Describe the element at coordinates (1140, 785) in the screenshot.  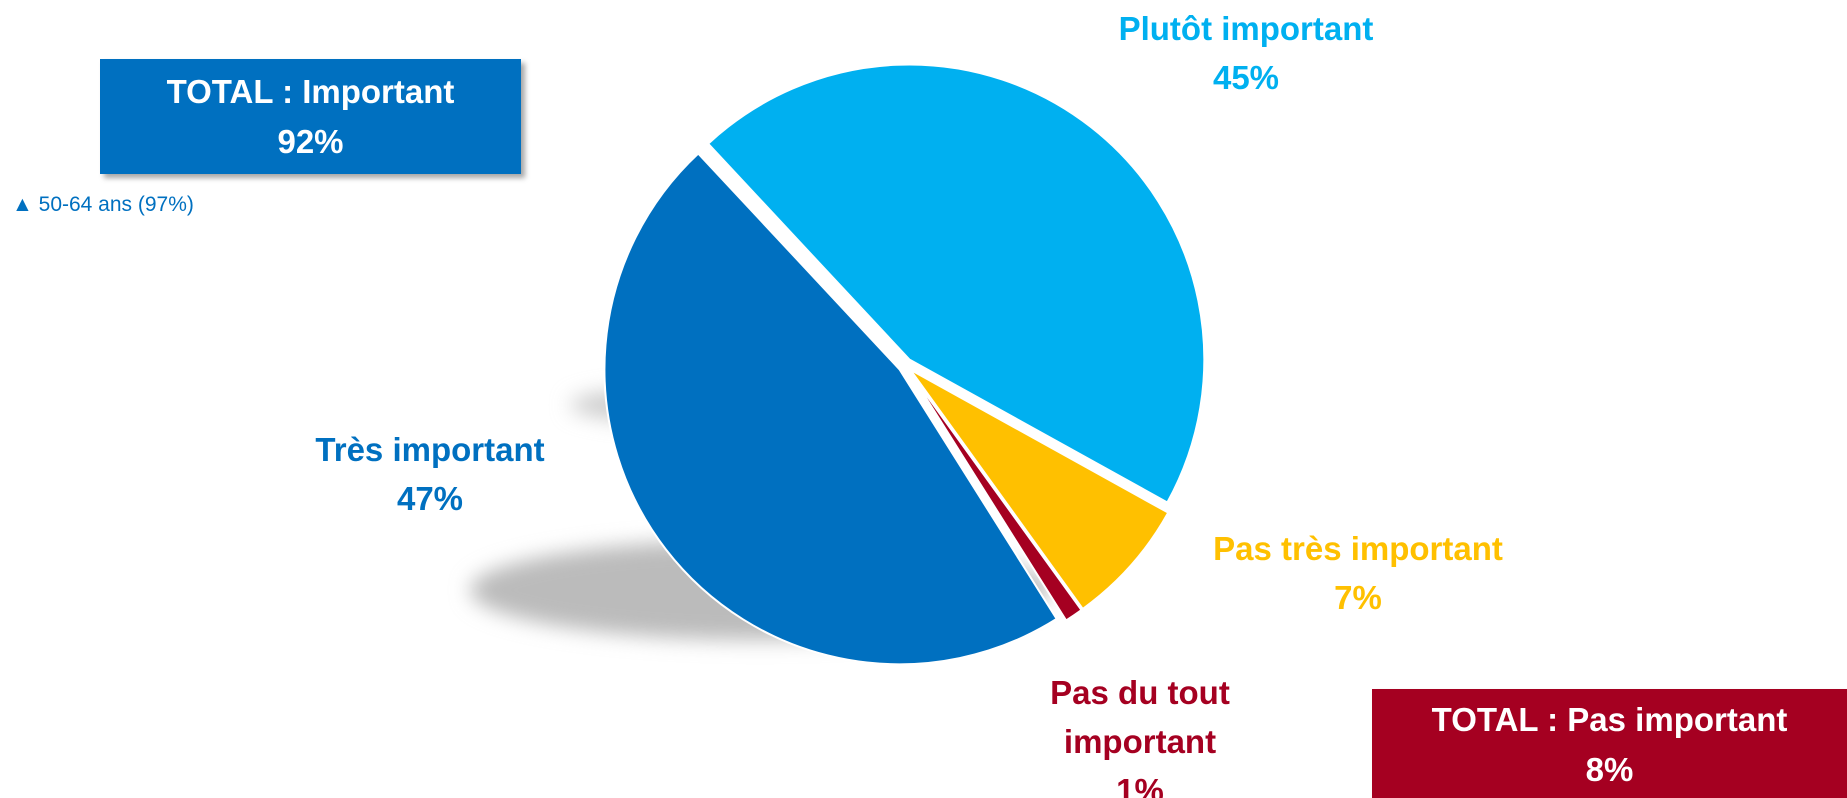
I see `value-label: 1%` at that location.